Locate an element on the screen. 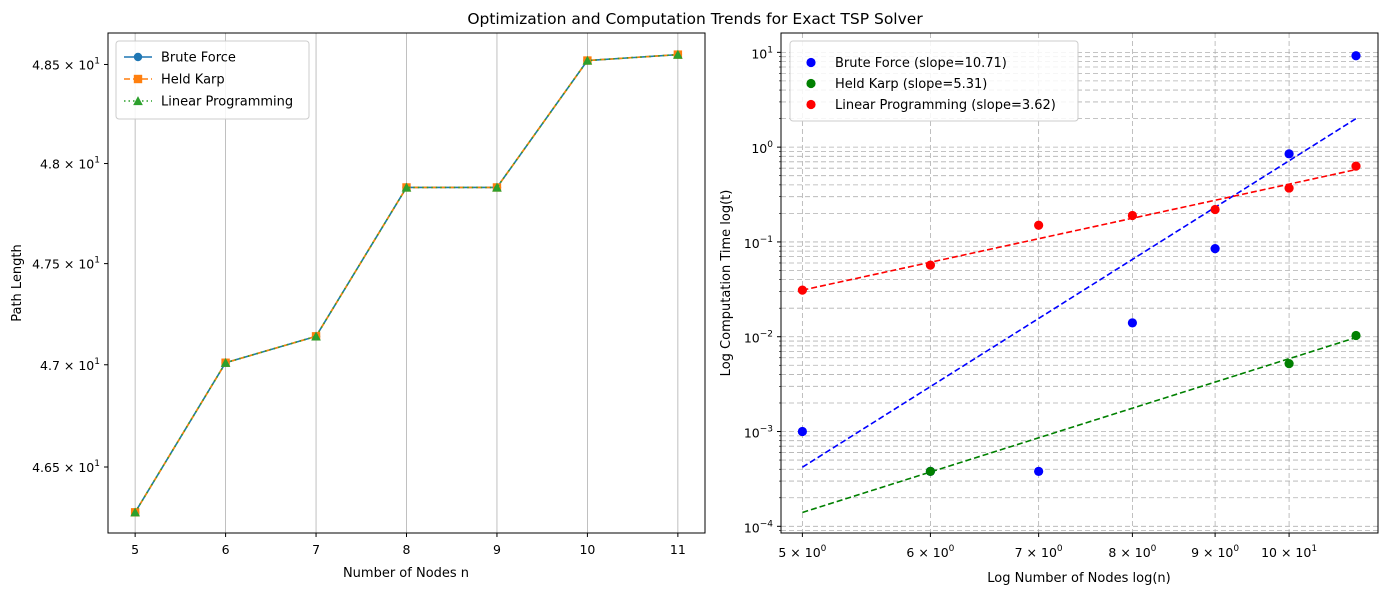 The width and height of the screenshot is (1390, 593). y-tick-label: 10⁰ is located at coordinates (762, 148).